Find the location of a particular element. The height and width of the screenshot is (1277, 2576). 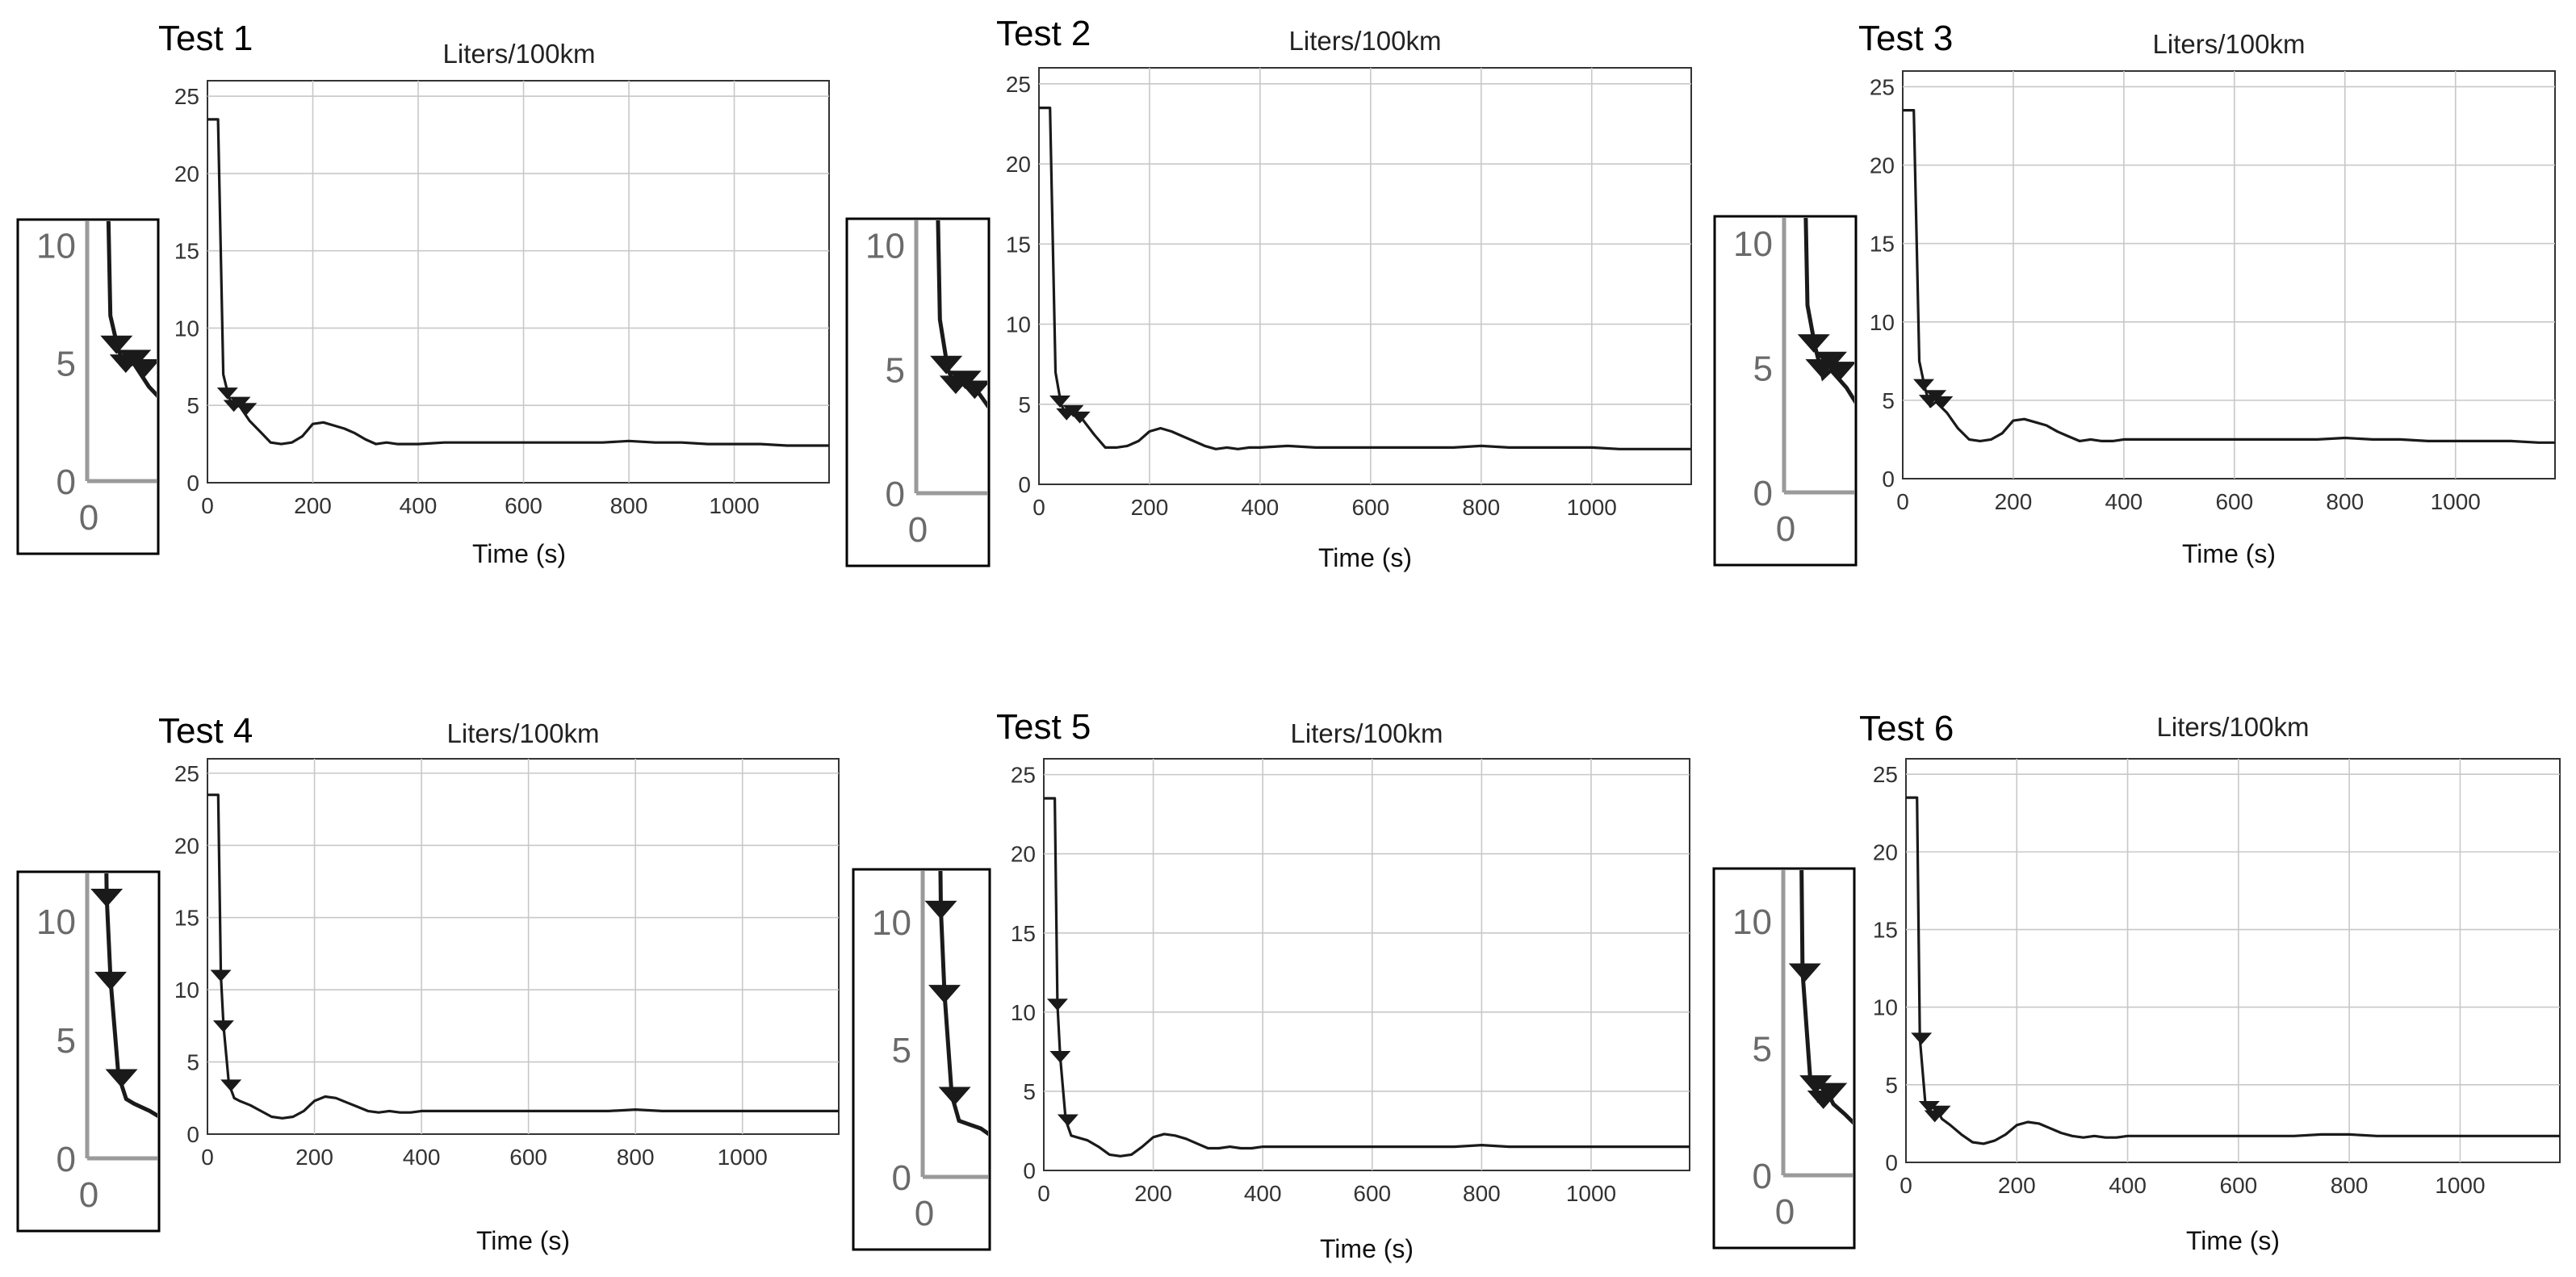

test-label: Test 1 is located at coordinates (206, 39).